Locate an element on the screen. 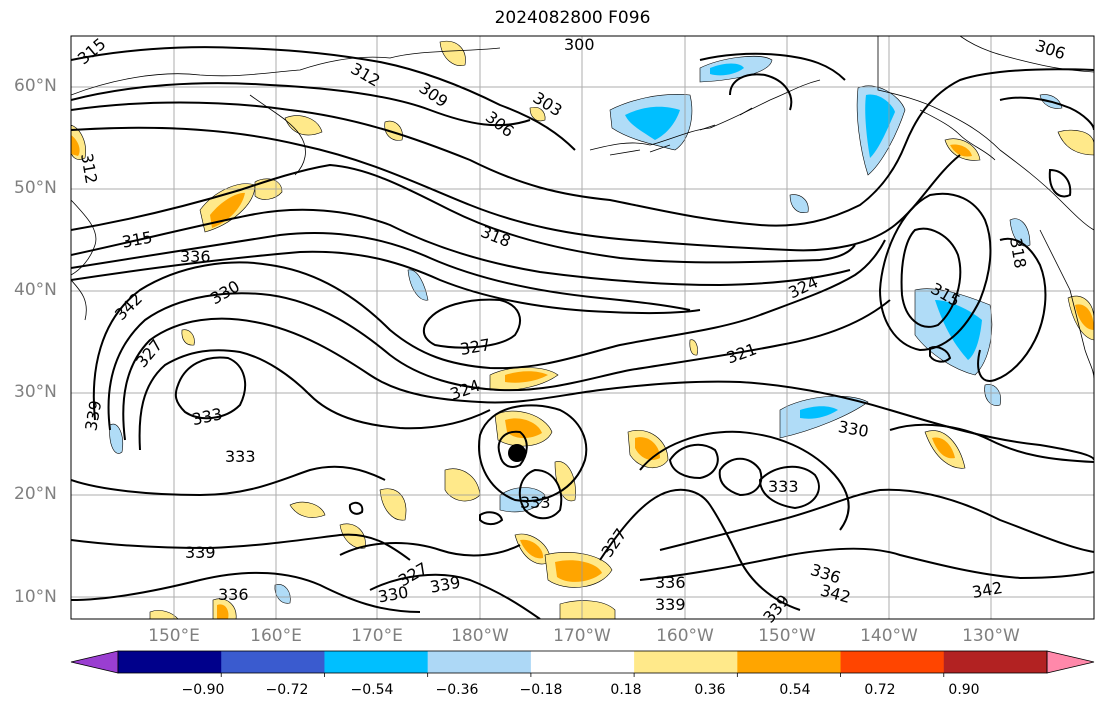 This screenshot has height=712, width=1105. colorbar-tick: 0.72 is located at coordinates (880, 690).